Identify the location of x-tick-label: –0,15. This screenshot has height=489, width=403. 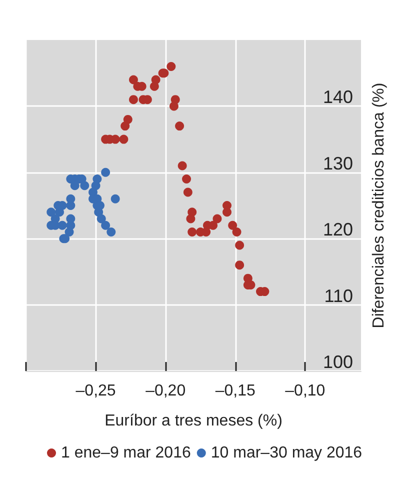
(235, 391).